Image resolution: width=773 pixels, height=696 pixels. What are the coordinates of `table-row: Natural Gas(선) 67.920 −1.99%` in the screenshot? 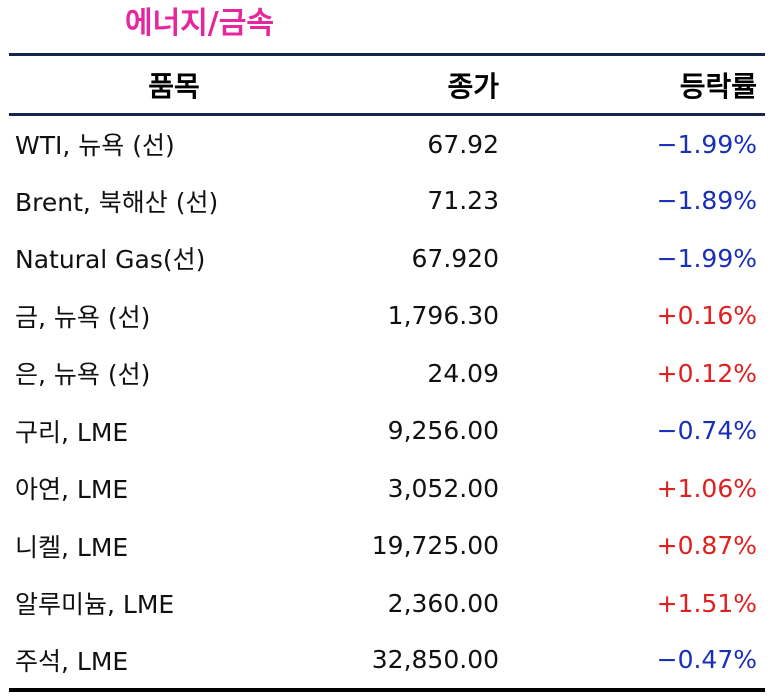 It's located at (387, 259).